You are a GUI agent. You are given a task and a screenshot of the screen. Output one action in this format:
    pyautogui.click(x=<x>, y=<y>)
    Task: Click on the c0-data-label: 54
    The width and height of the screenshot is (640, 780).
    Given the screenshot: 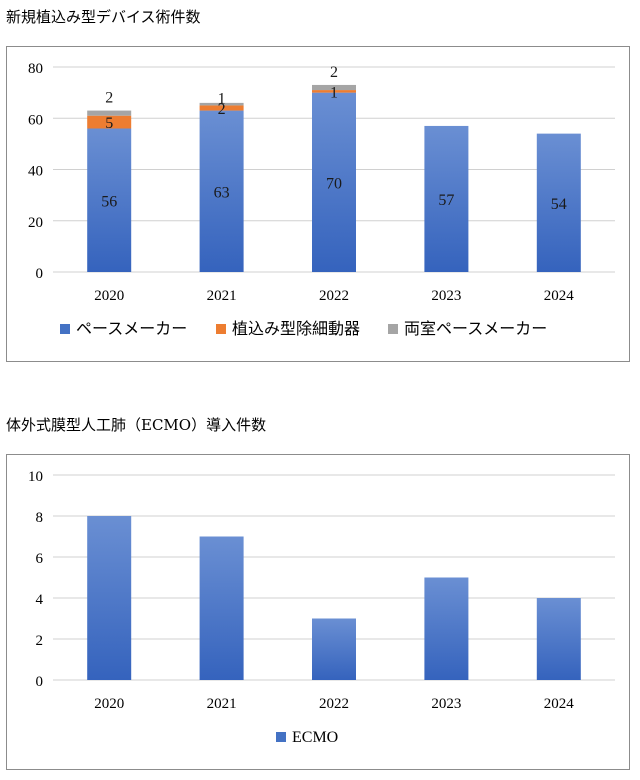 What is the action you would take?
    pyautogui.click(x=559, y=204)
    